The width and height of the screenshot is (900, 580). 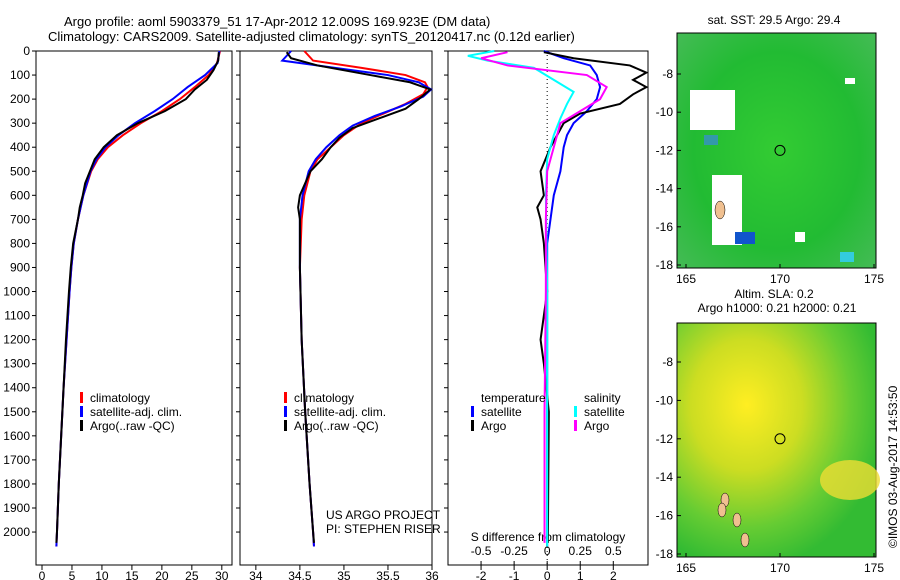 What do you see at coordinates (20, 219) in the screenshot?
I see `y-tick-label: 700` at bounding box center [20, 219].